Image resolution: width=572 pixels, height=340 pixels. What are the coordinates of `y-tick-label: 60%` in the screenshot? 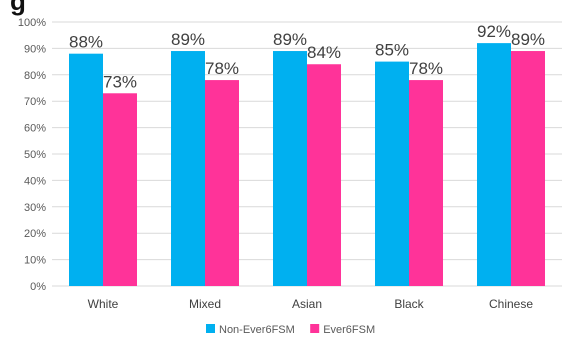 It's located at (35, 129).